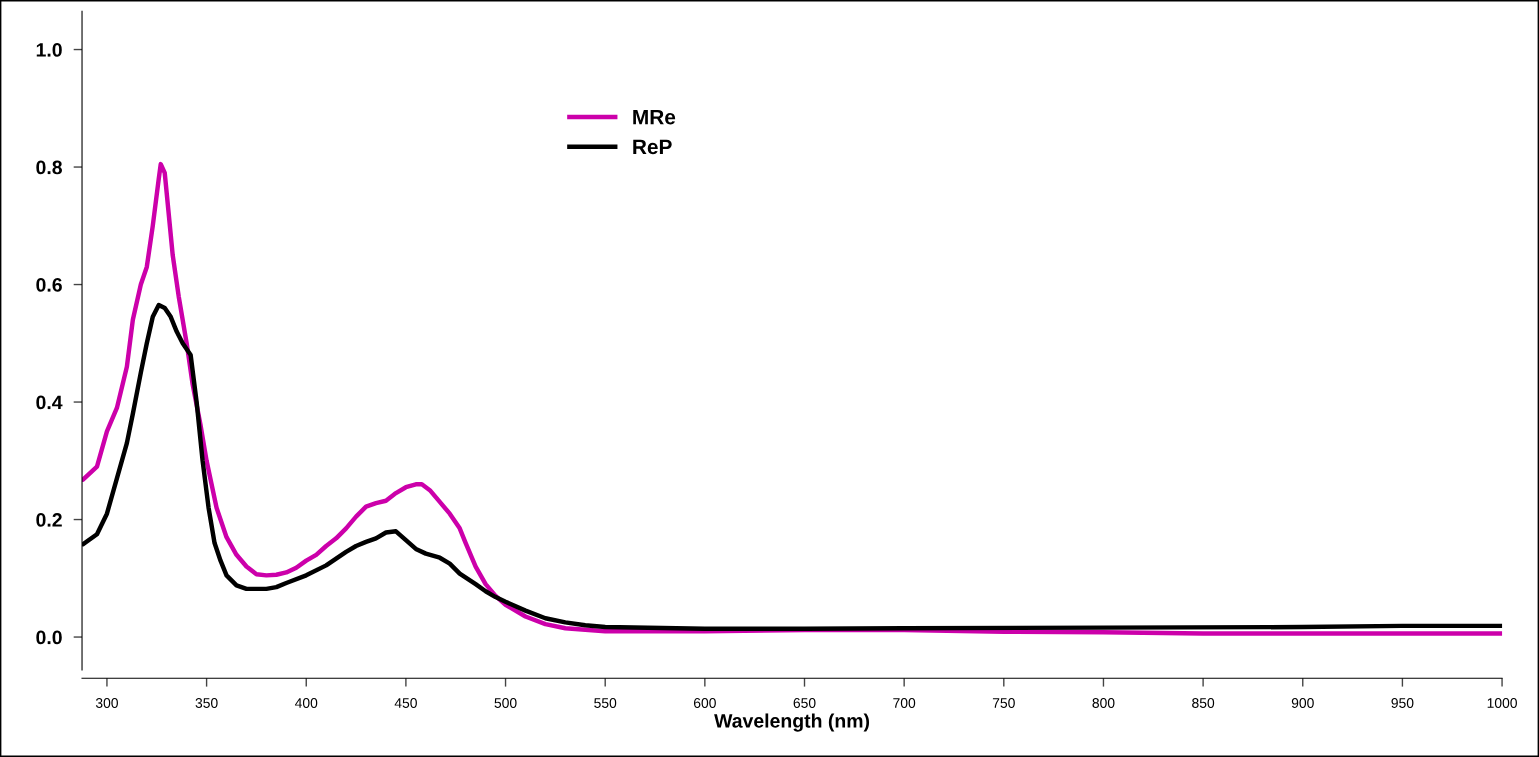 The height and width of the screenshot is (757, 1539). What do you see at coordinates (306, 703) in the screenshot?
I see `x-tick-label: 400` at bounding box center [306, 703].